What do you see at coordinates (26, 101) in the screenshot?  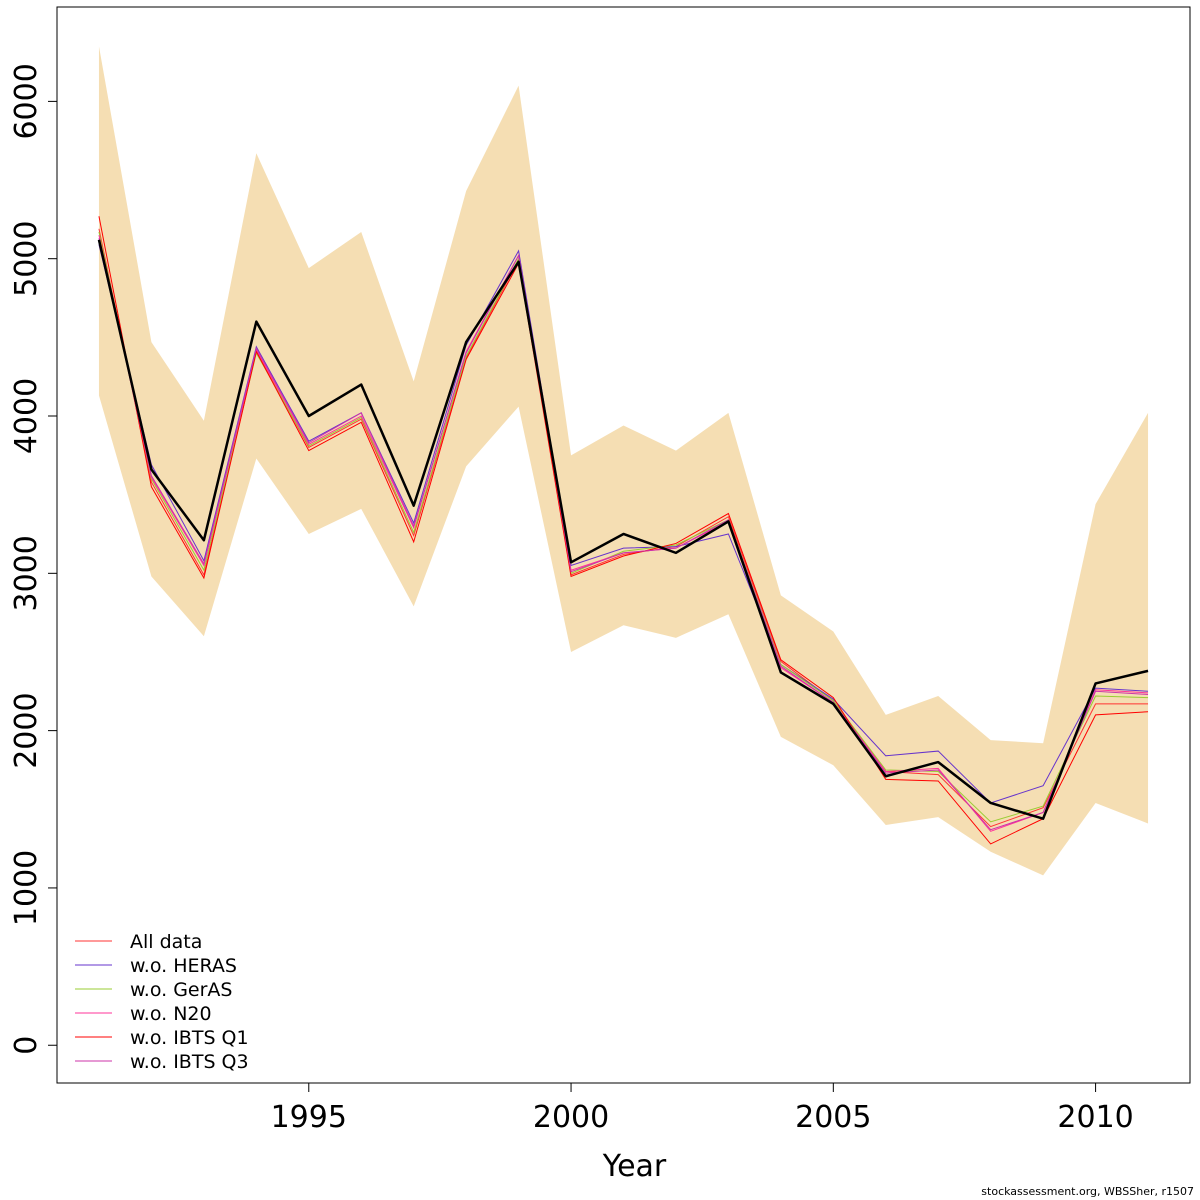 I see `y-tick-label-6000: 6000` at bounding box center [26, 101].